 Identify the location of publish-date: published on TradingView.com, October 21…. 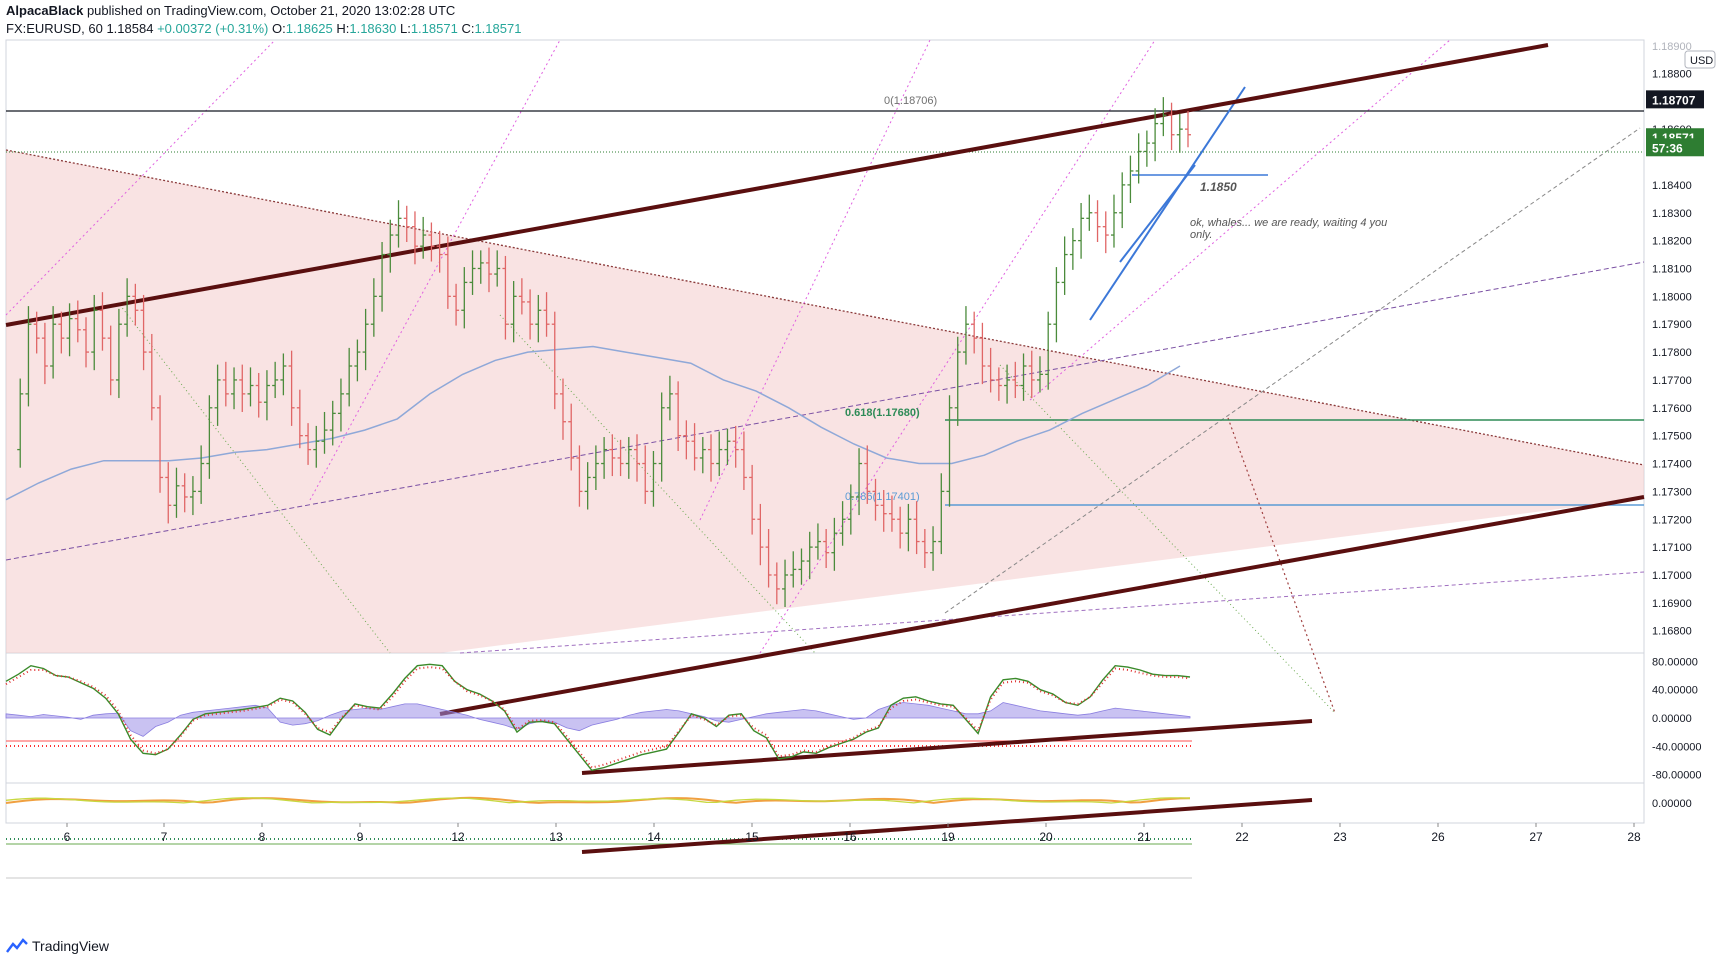
(271, 10).